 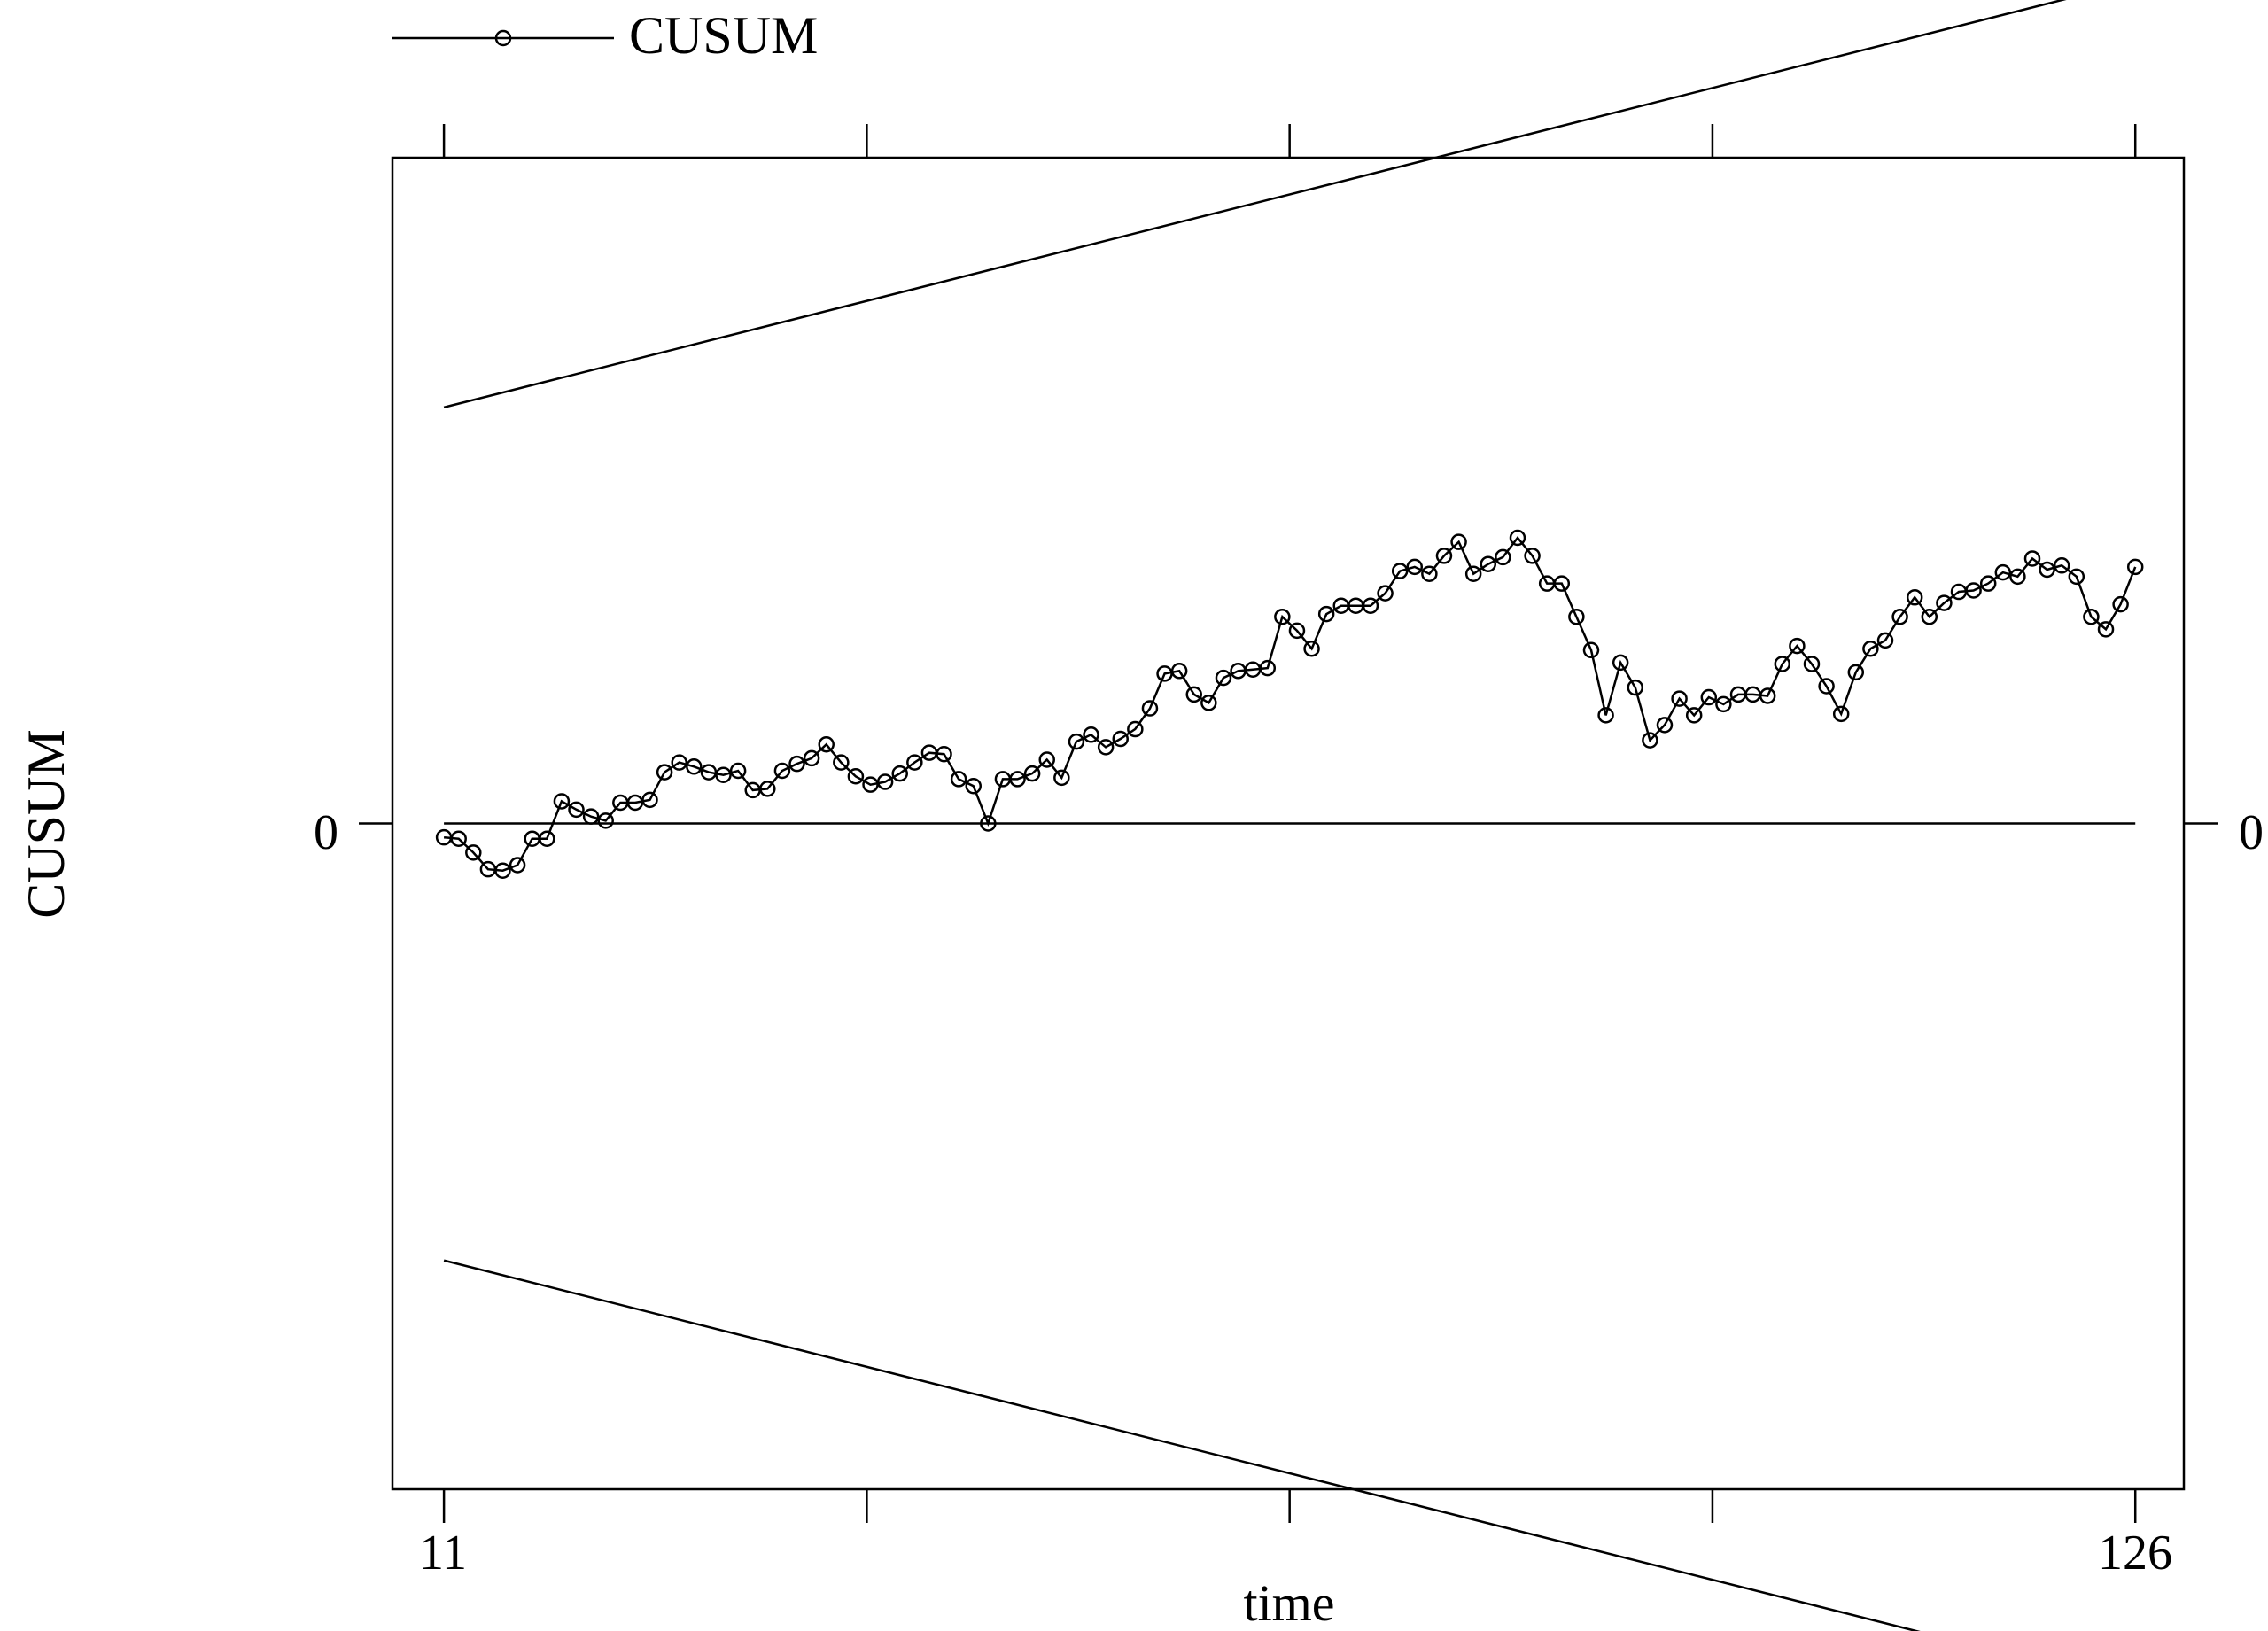 I want to click on y-tick-label-right: 0, so click(x=2251, y=832).